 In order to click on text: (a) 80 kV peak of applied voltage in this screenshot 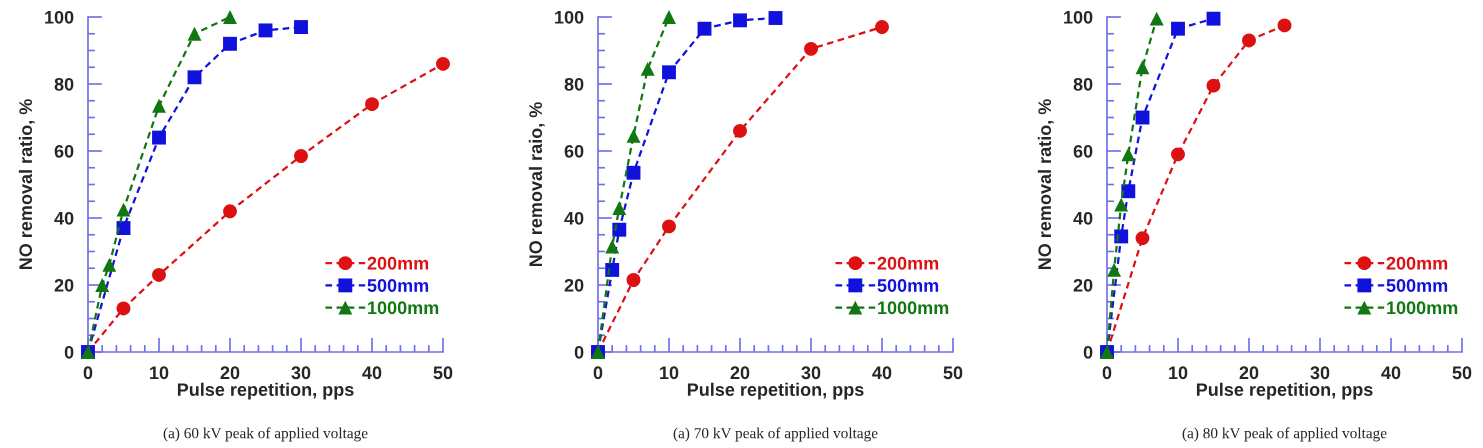, I will do `click(1284, 434)`.